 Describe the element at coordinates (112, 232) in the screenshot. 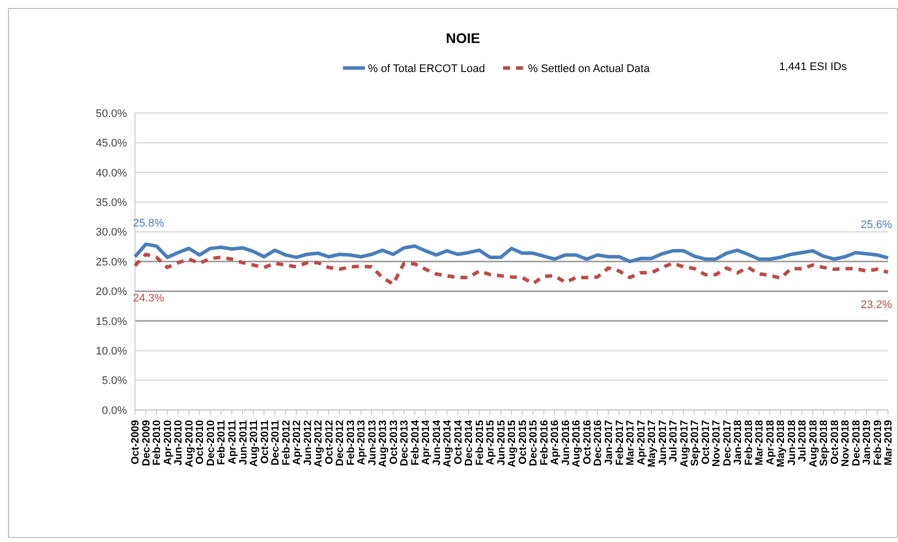

I see `y-tick-label: 30.0%` at that location.